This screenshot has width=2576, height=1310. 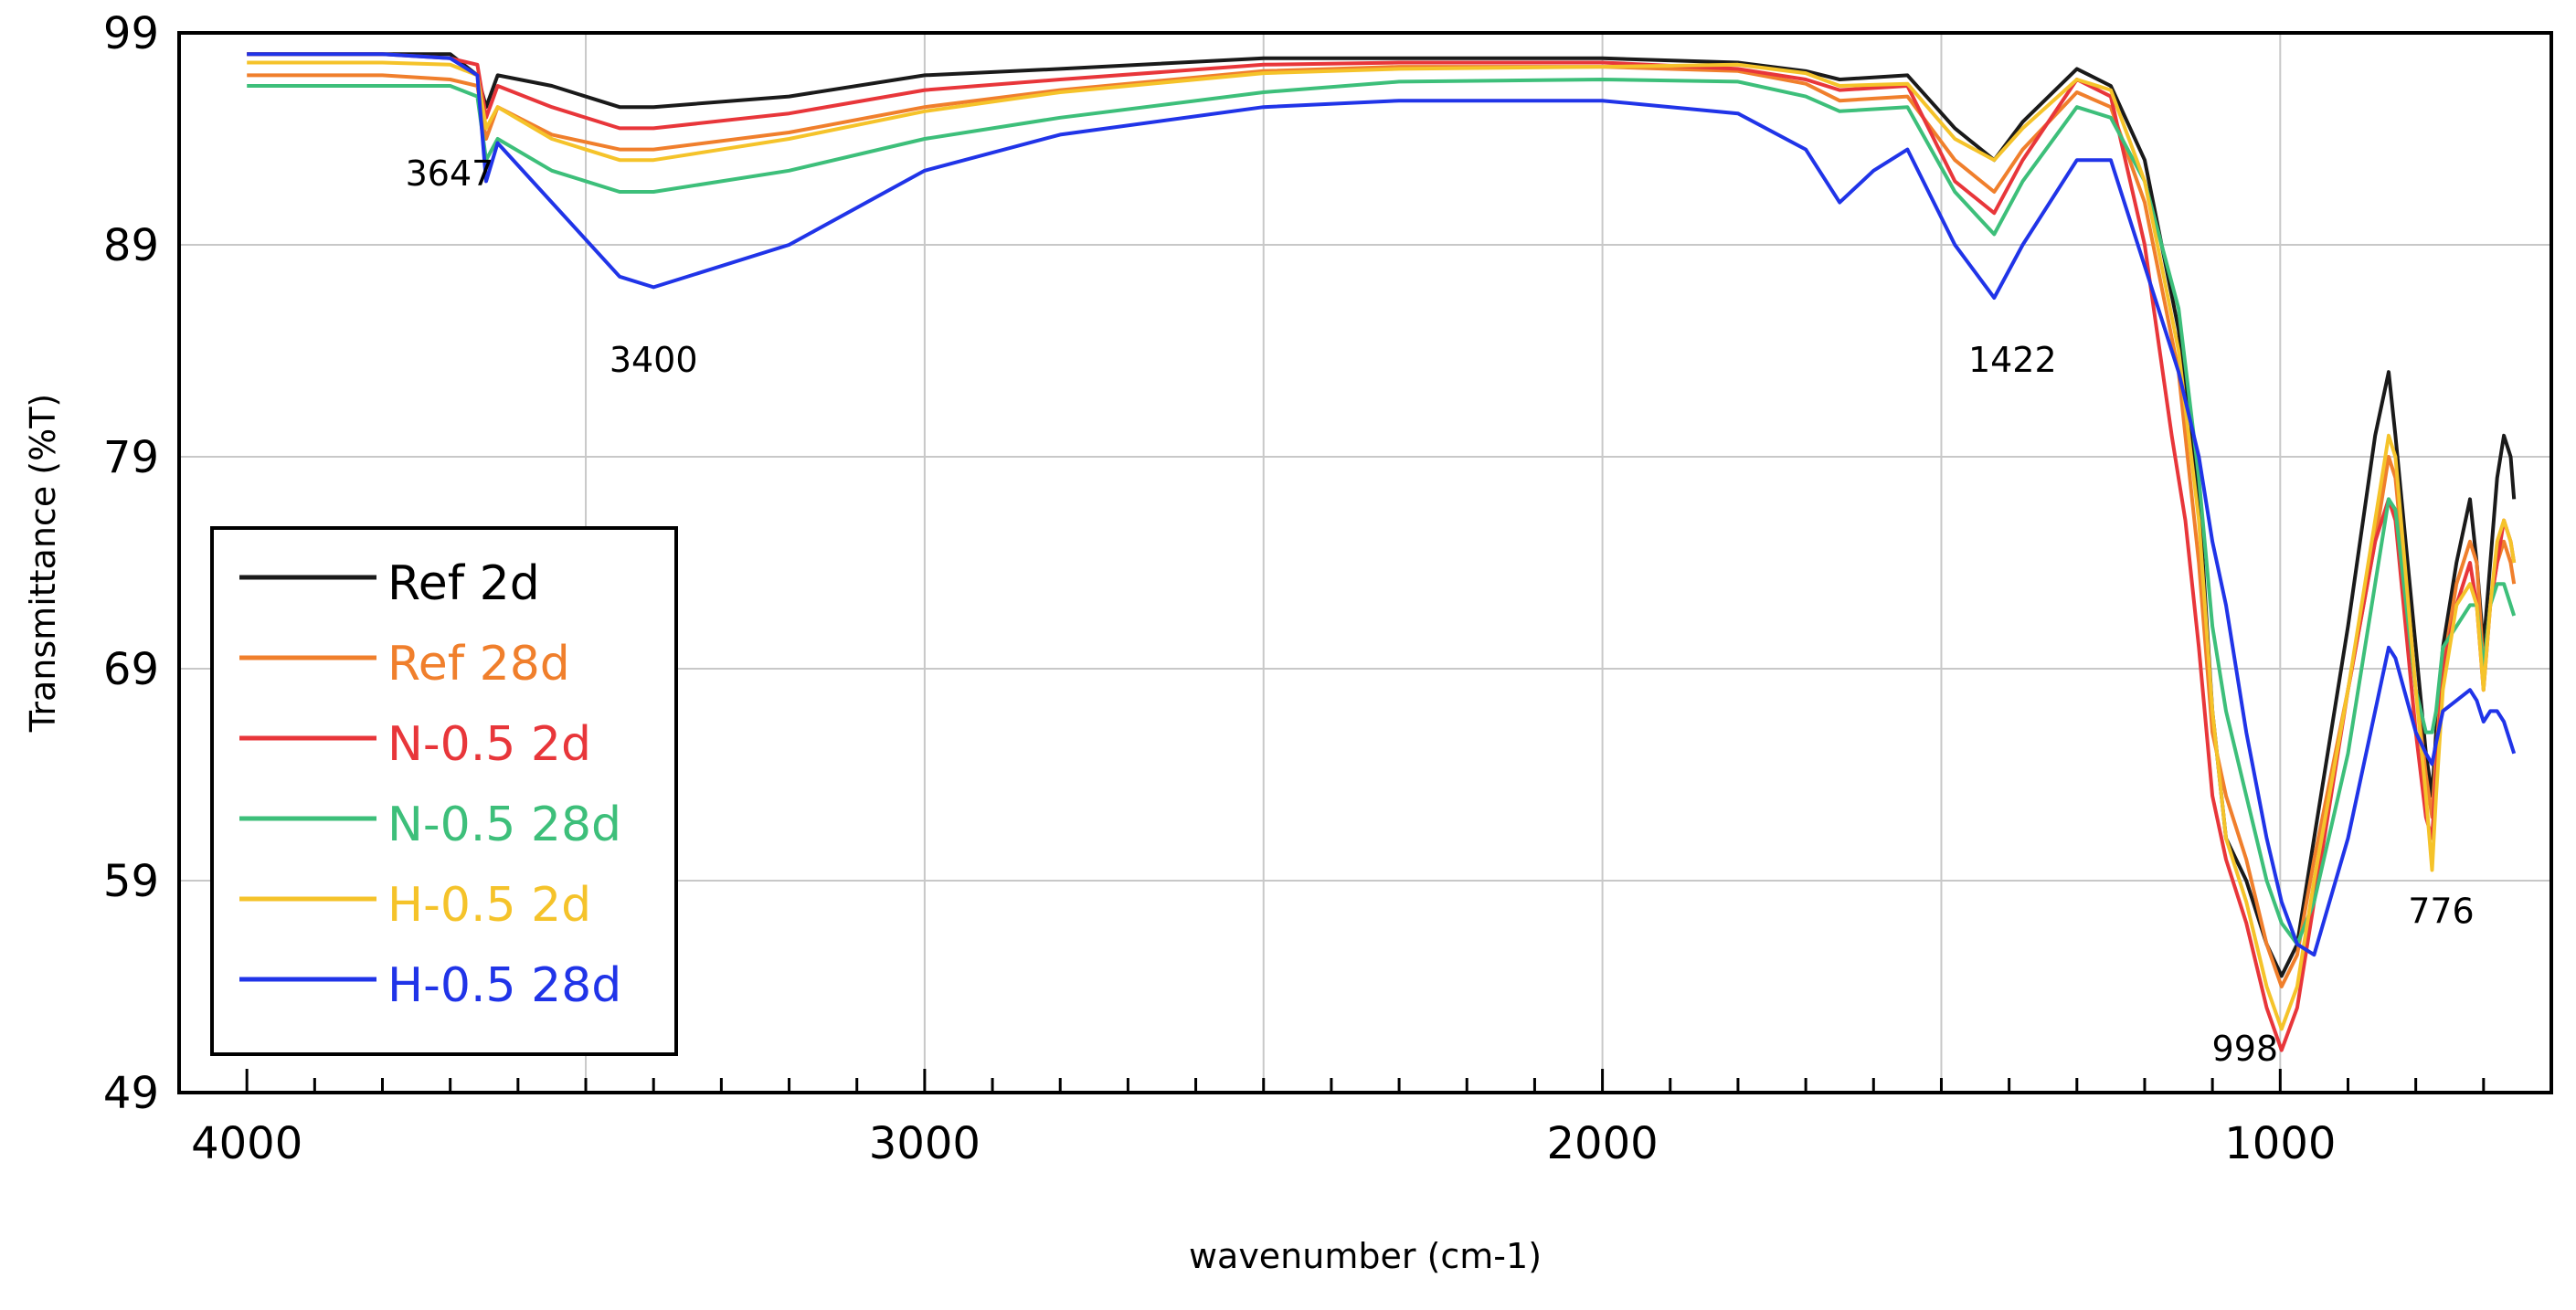 What do you see at coordinates (2245, 1049) in the screenshot?
I see `peak-label: 998` at bounding box center [2245, 1049].